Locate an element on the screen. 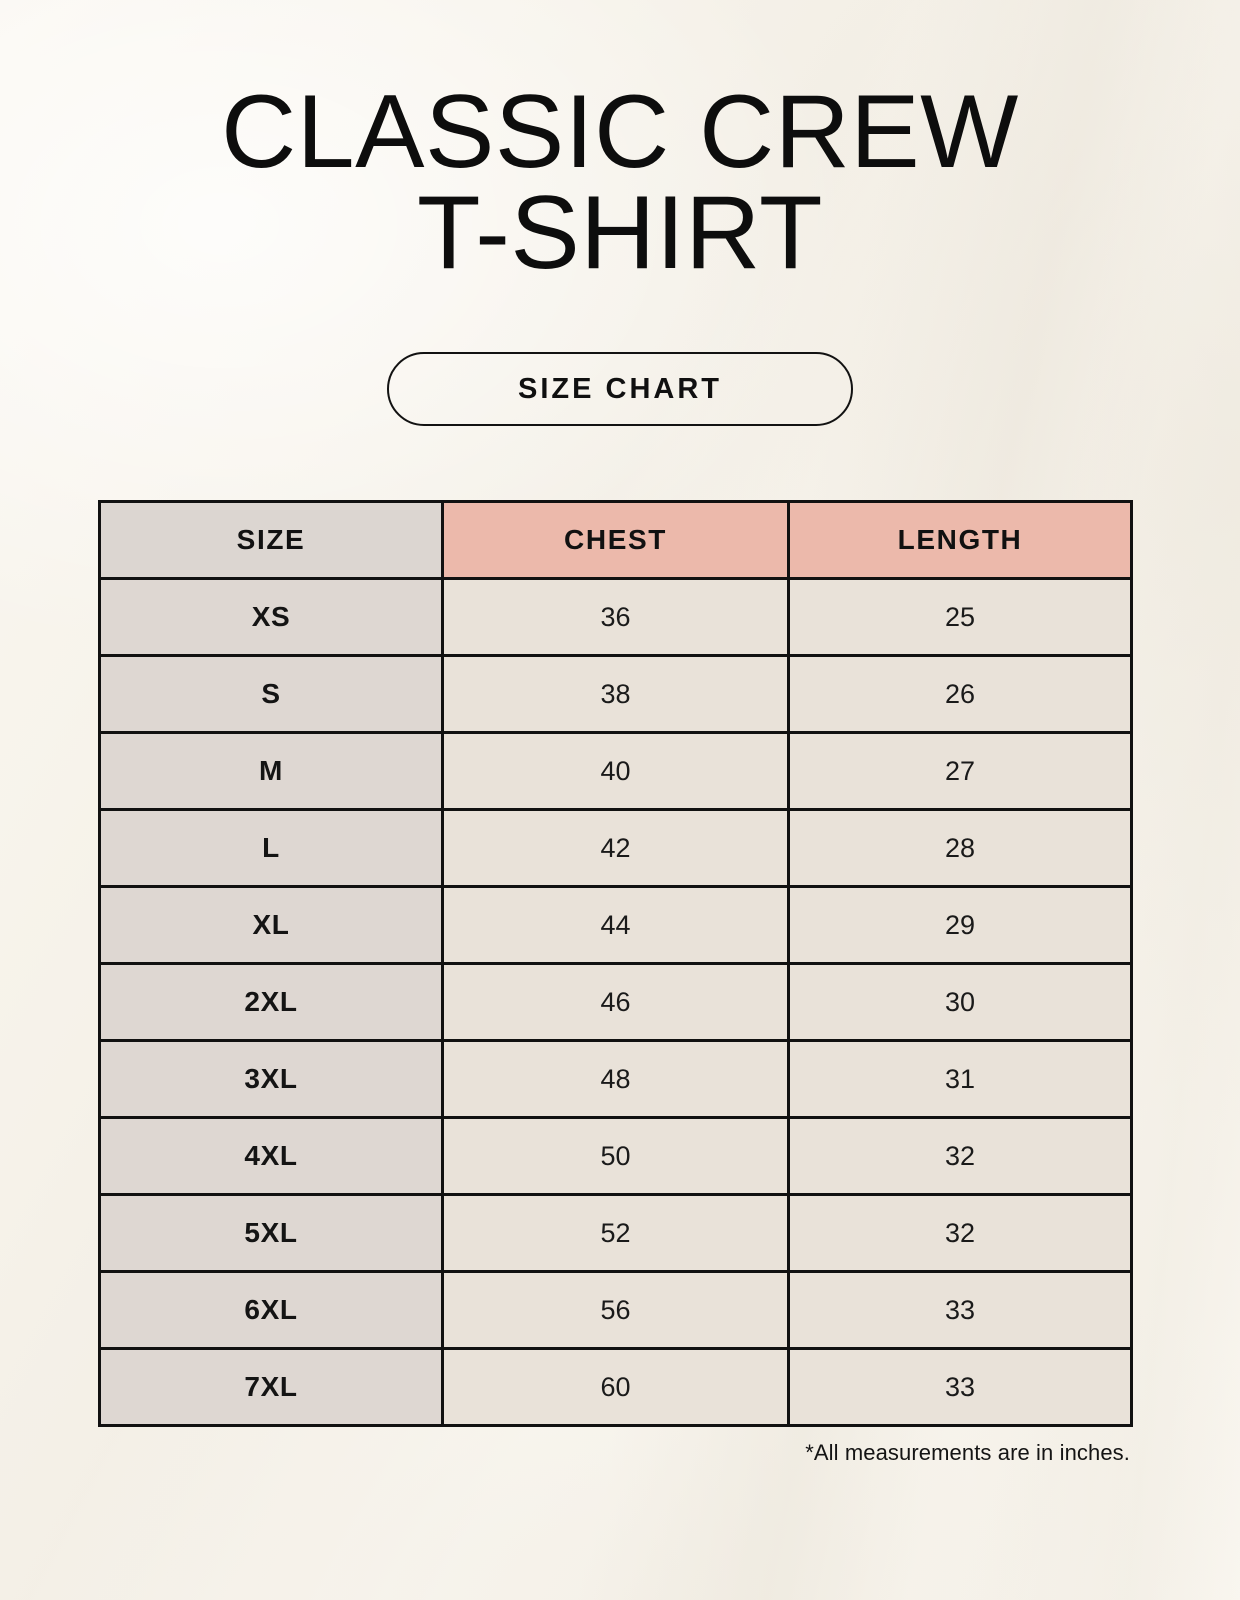  cell-size: 4XL is located at coordinates (271, 1156).